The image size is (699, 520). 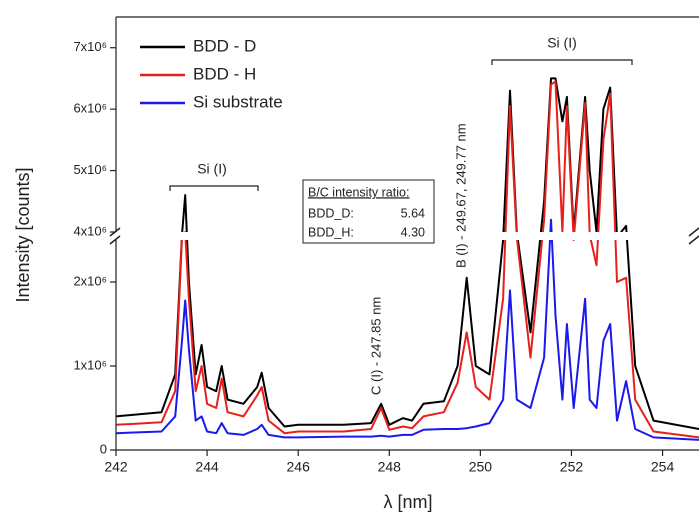 What do you see at coordinates (407, 502) in the screenshot?
I see `x-axis-label: λ [nm]` at bounding box center [407, 502].